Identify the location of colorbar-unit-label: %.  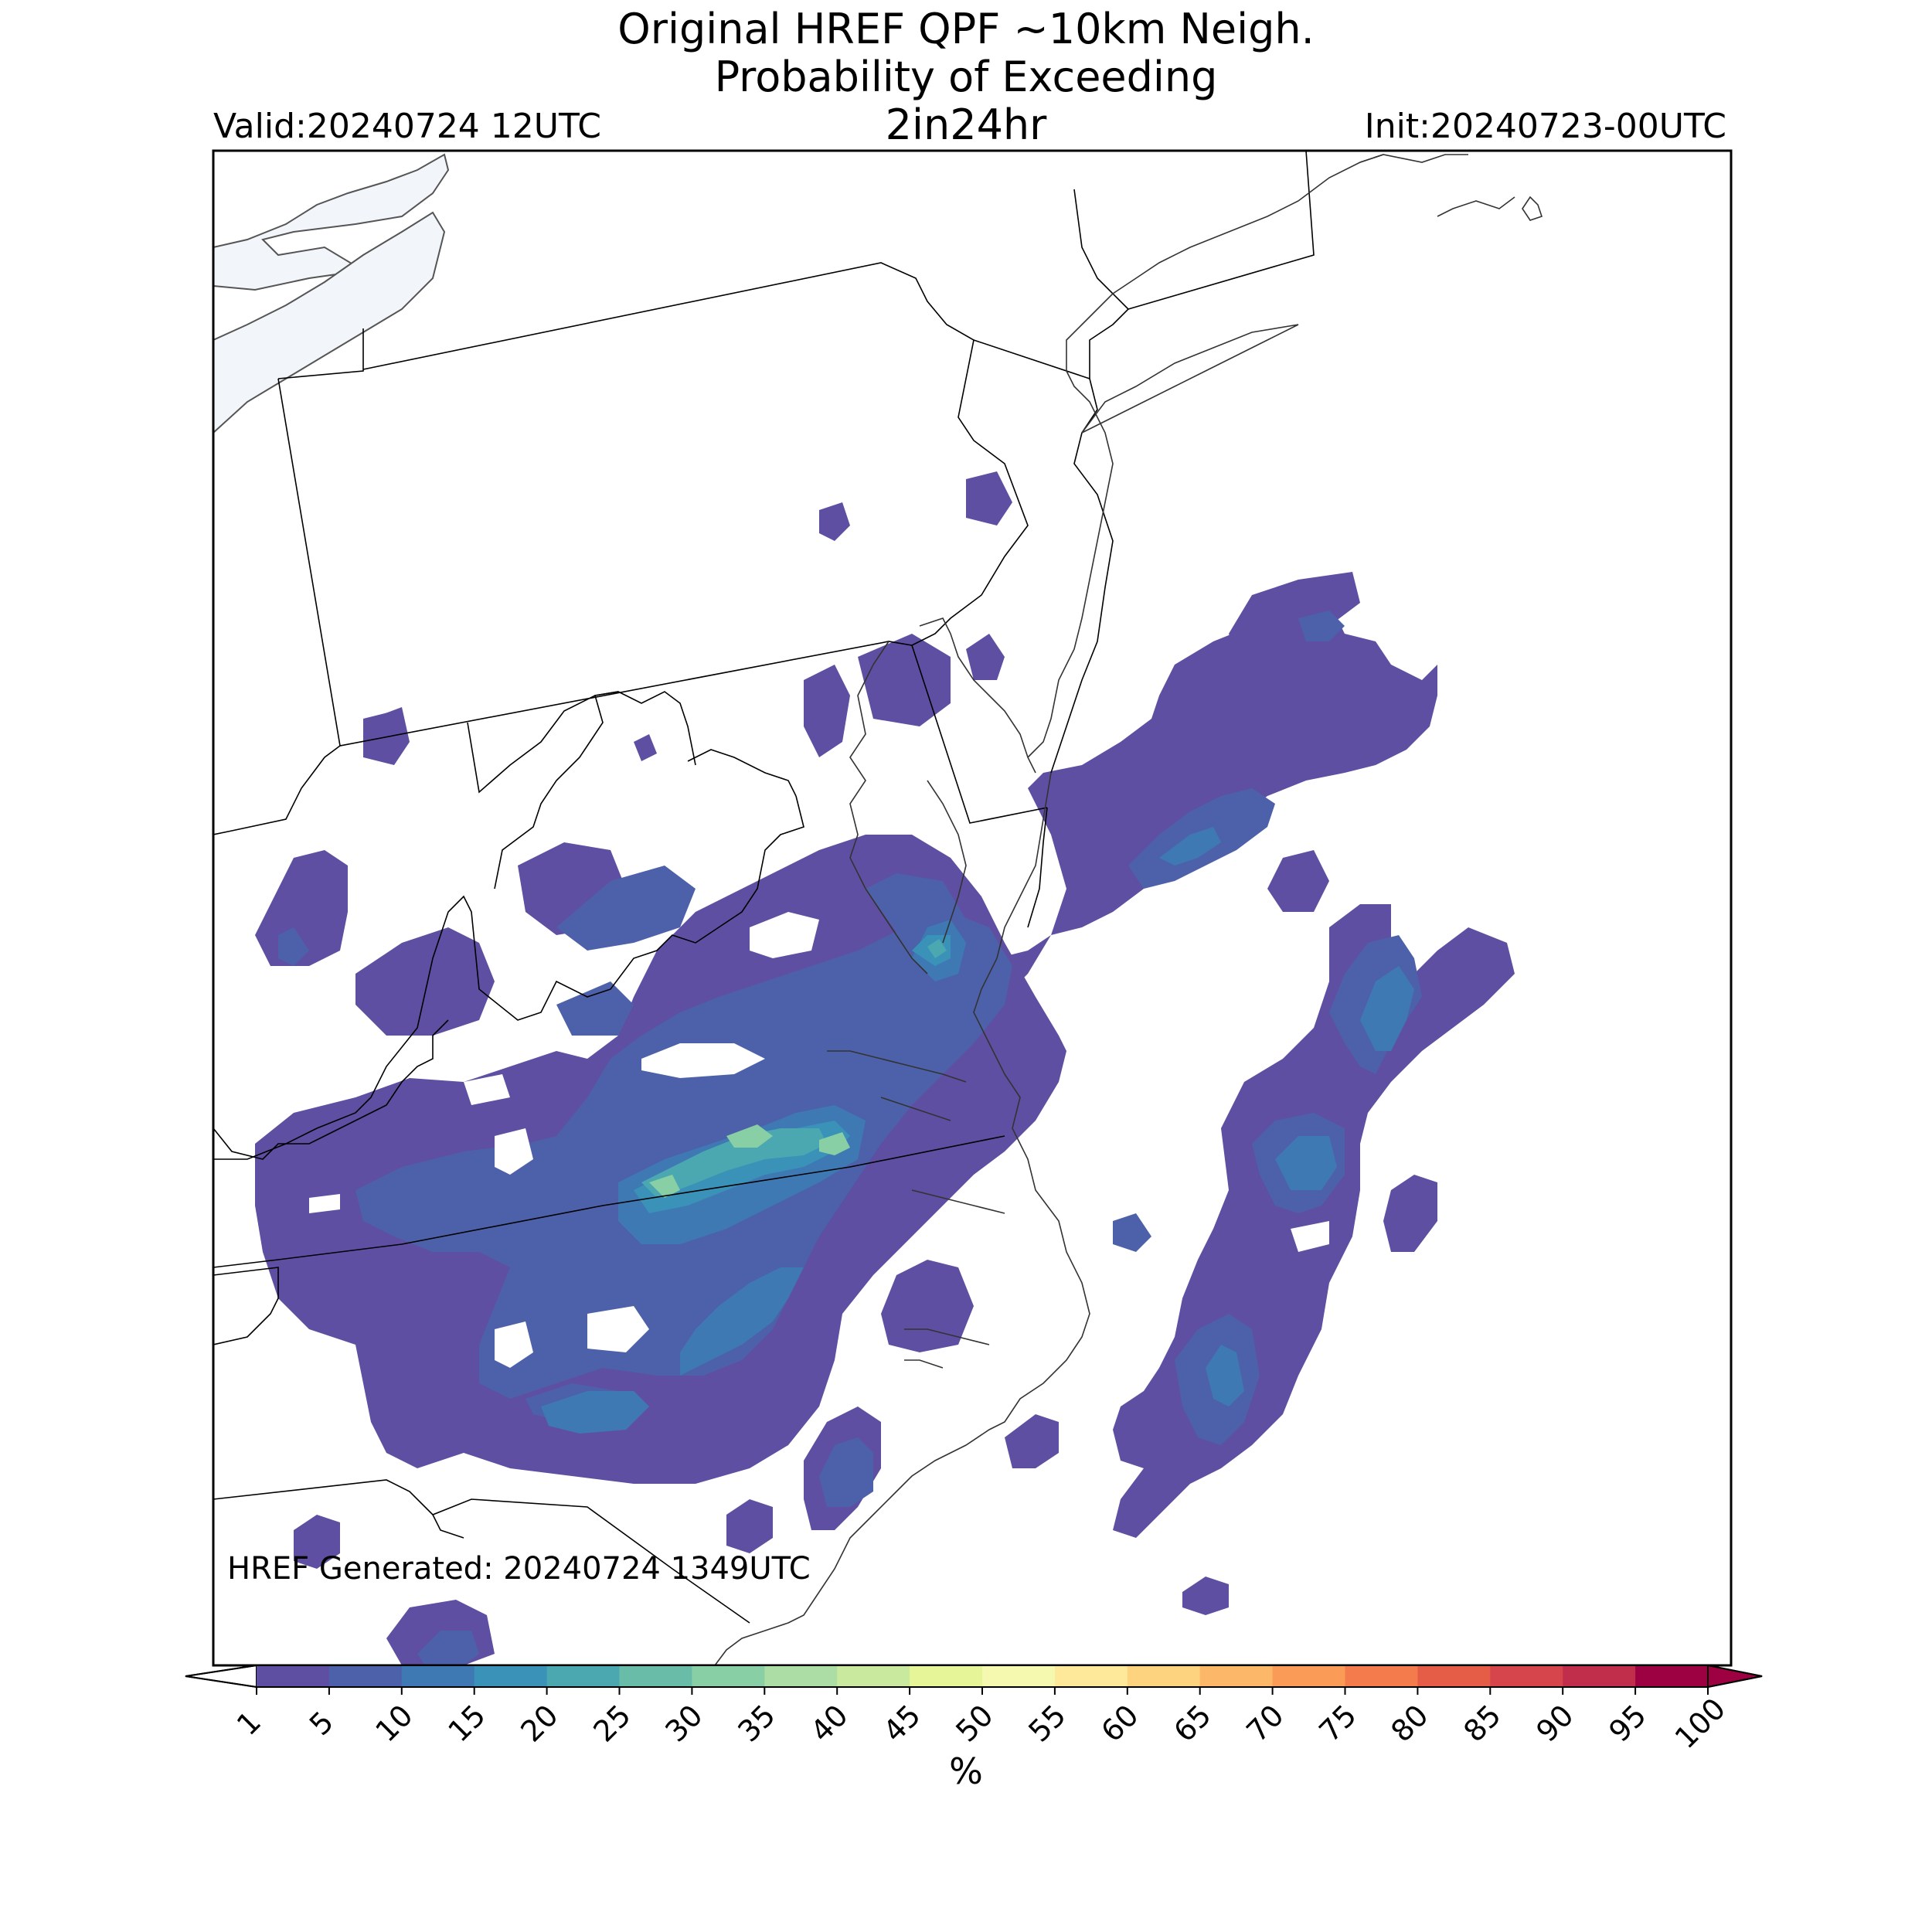
(966, 1771).